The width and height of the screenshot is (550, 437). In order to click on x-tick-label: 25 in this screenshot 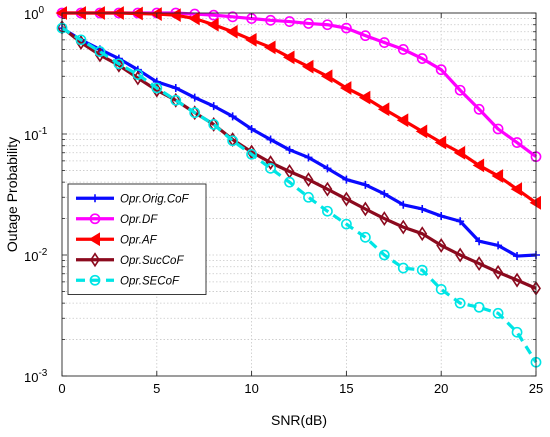, I will do `click(536, 388)`.